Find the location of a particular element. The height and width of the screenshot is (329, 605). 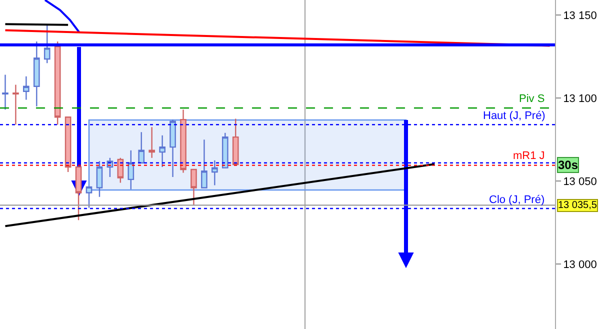

ref-line-label: Clo (J, Pré) is located at coordinates (517, 200).